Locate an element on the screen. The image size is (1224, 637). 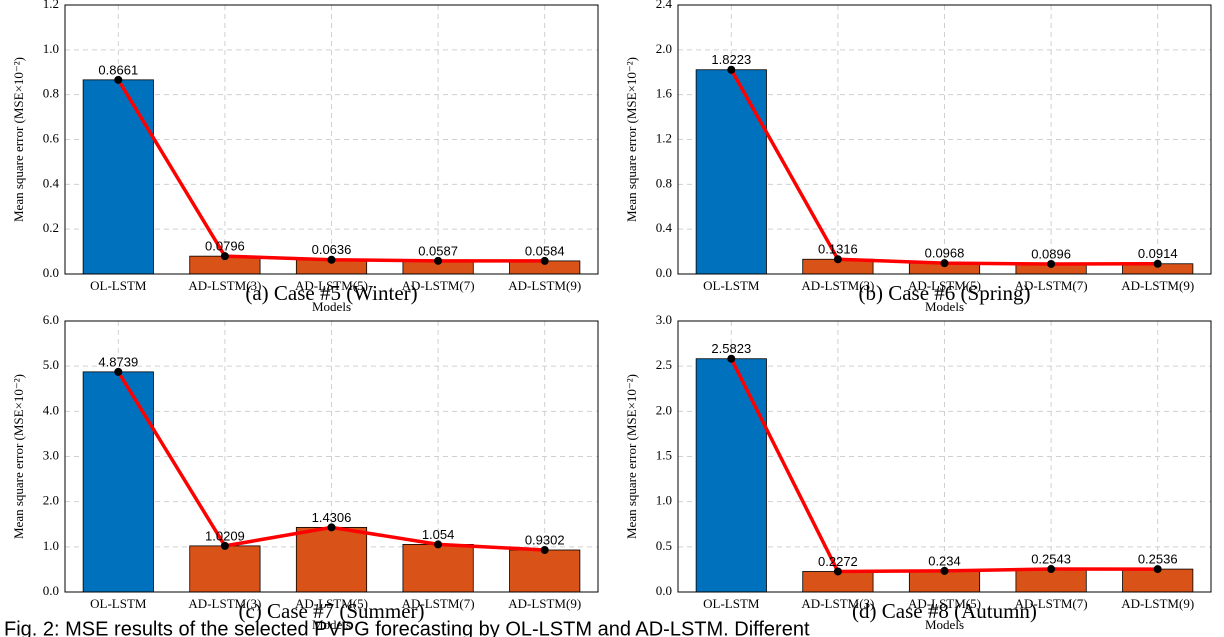
y-tick-label: 1.6 is located at coordinates (664, 93).